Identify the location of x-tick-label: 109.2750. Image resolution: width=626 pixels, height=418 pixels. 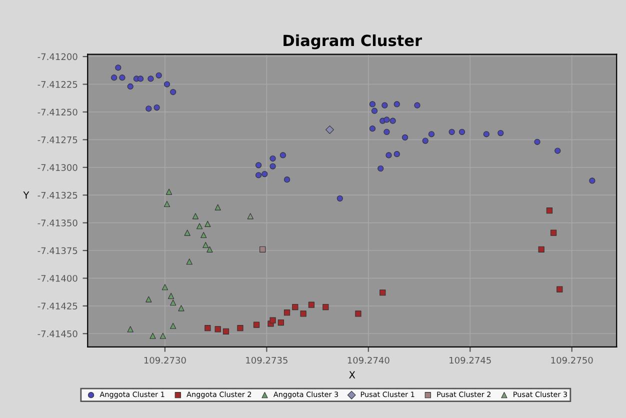
(572, 360).